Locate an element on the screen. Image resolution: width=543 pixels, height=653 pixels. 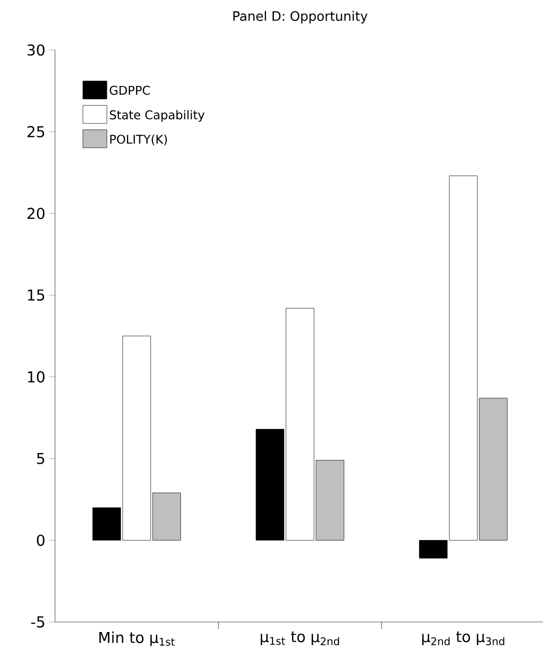
y-tick-label: 20 is located at coordinates (35, 214).